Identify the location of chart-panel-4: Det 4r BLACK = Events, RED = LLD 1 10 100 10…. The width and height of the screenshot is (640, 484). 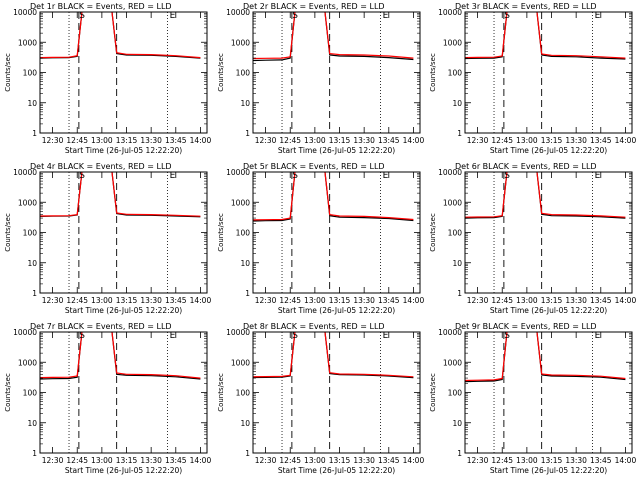
(107, 238).